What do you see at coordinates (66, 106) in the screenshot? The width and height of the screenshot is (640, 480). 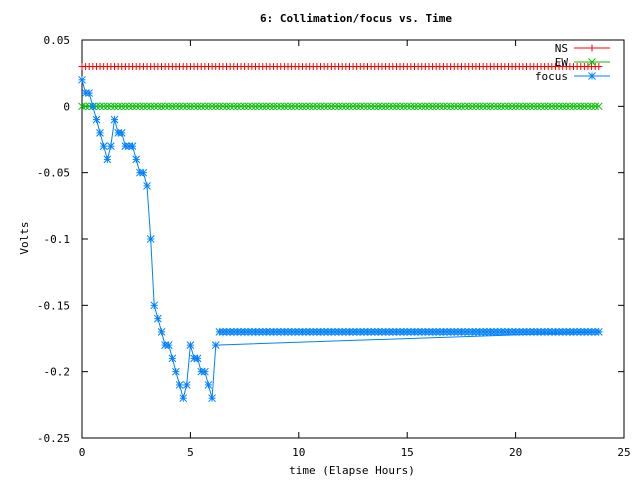 I see `y-tick-label: 0` at bounding box center [66, 106].